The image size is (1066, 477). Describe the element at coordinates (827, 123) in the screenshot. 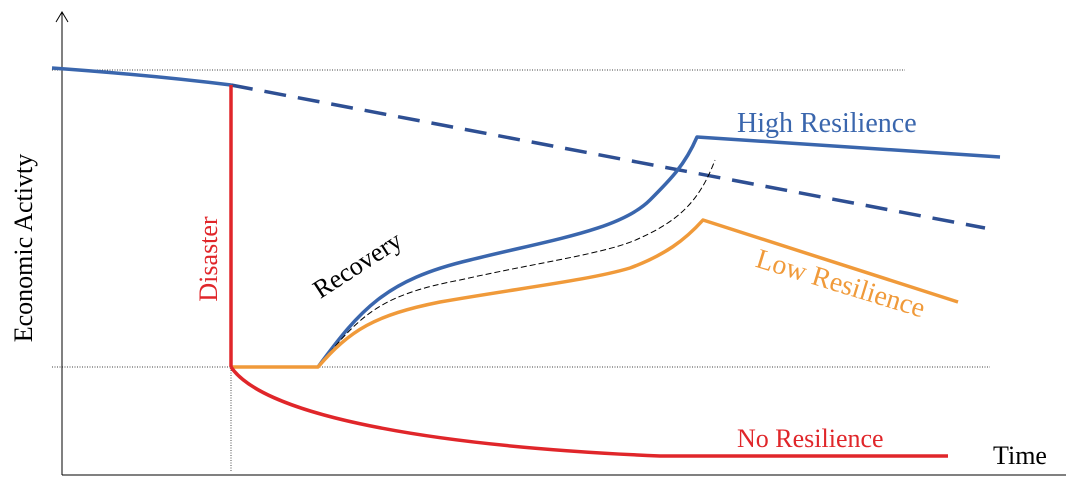

I see `high-resilience-label: High Resilience` at that location.